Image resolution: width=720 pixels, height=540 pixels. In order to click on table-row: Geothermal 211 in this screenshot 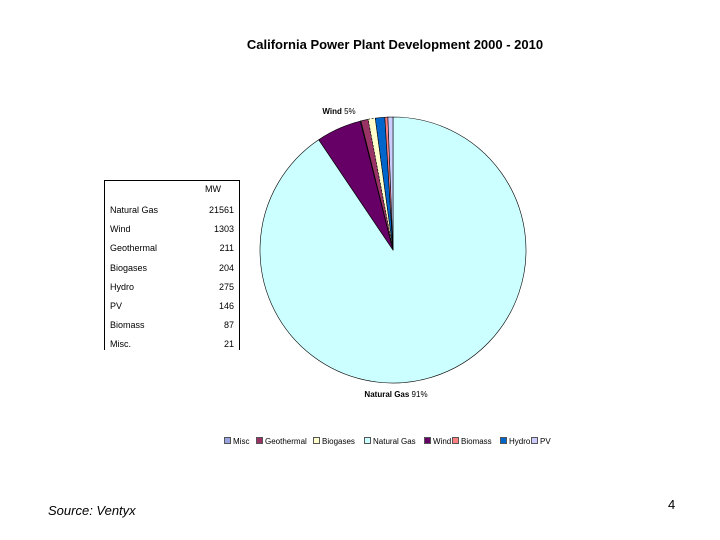, I will do `click(172, 249)`.